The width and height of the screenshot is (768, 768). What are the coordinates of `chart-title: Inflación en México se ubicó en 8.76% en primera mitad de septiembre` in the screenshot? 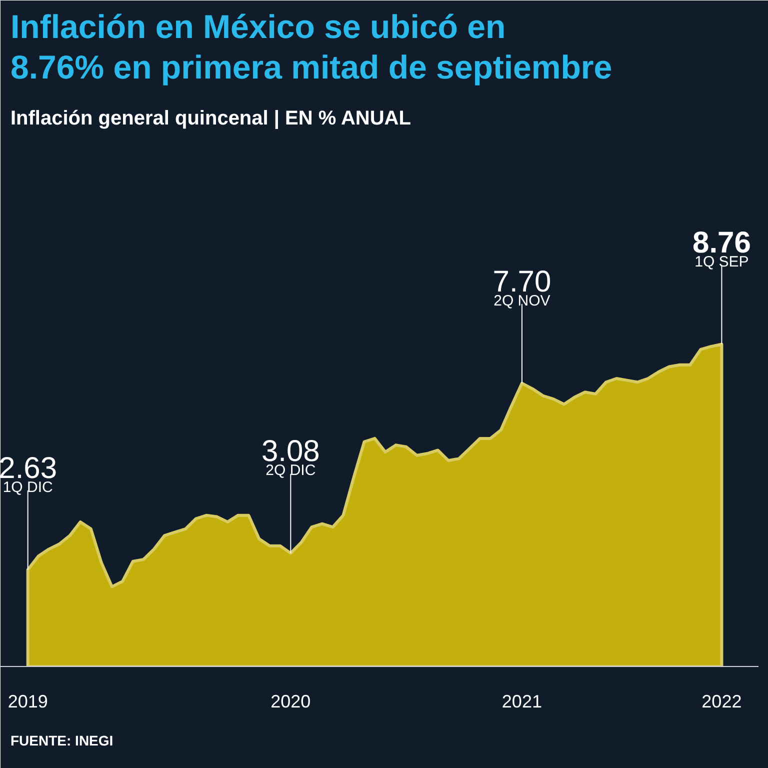 It's located at (311, 47).